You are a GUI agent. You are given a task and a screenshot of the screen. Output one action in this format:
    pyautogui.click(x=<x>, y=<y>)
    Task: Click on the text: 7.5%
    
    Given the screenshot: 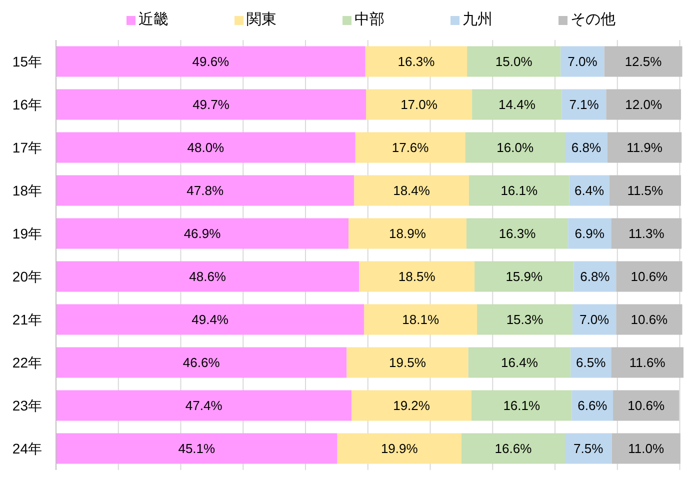 What is the action you would take?
    pyautogui.click(x=589, y=448)
    